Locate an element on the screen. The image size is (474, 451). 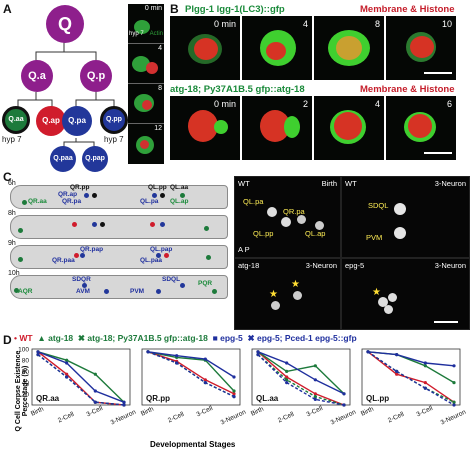
lbl-qrap: QR.ap is located at coordinates (68, 194).